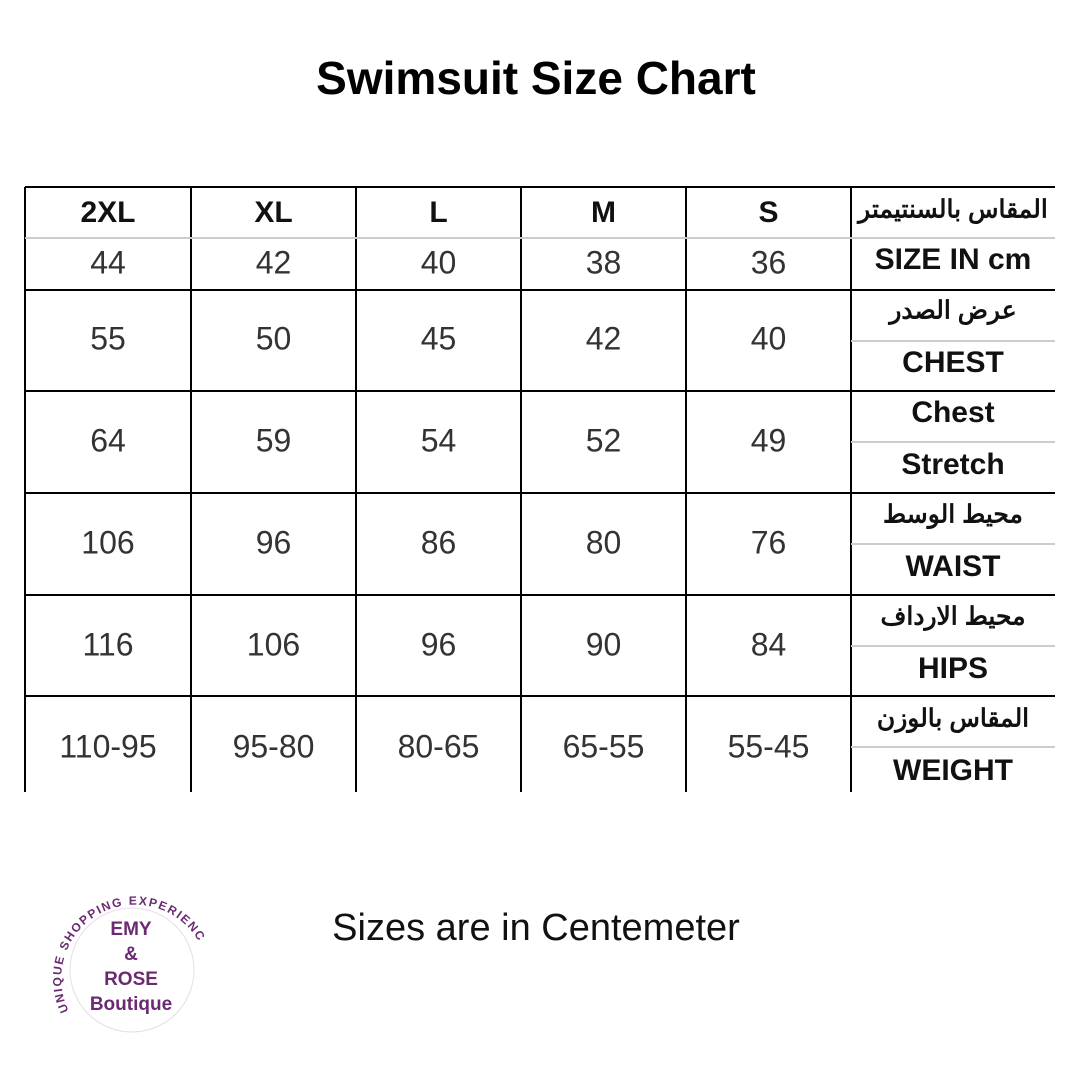  Describe the element at coordinates (108, 440) in the screenshot. I see `cell-value: 64` at that location.